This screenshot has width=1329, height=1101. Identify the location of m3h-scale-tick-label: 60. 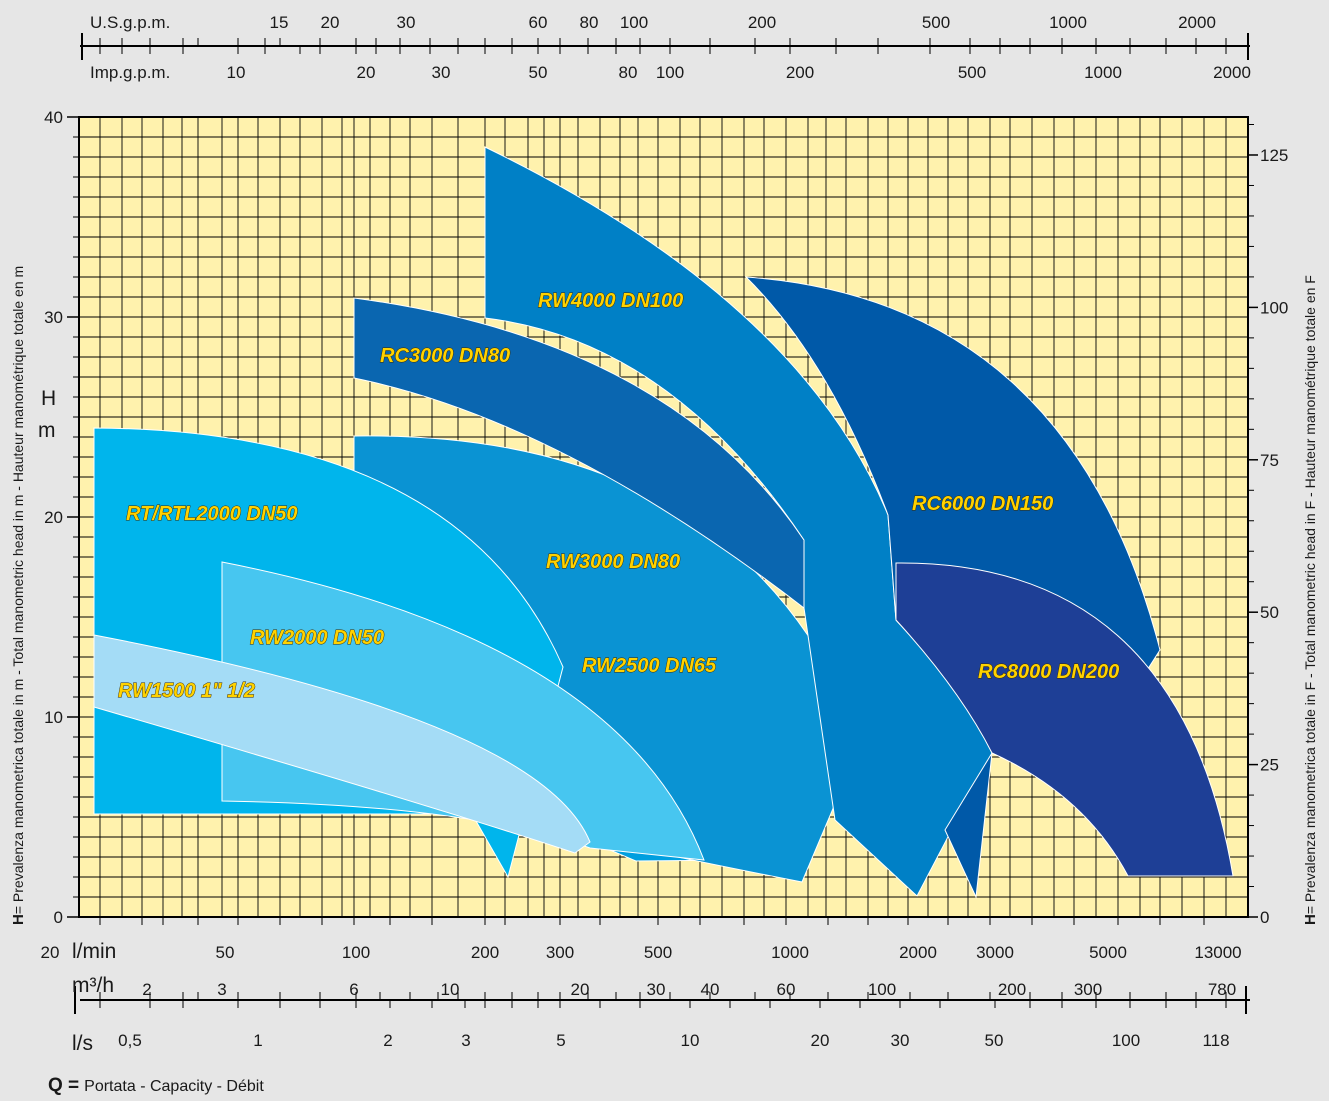
(786, 989).